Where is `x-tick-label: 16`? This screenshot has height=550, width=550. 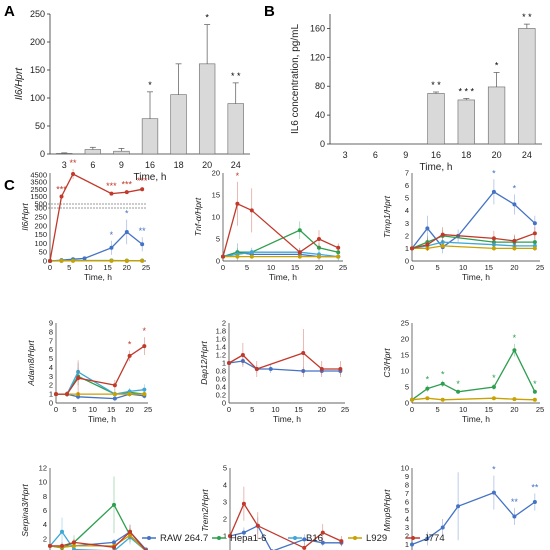 x-tick-label: 16 is located at coordinates (150, 165).